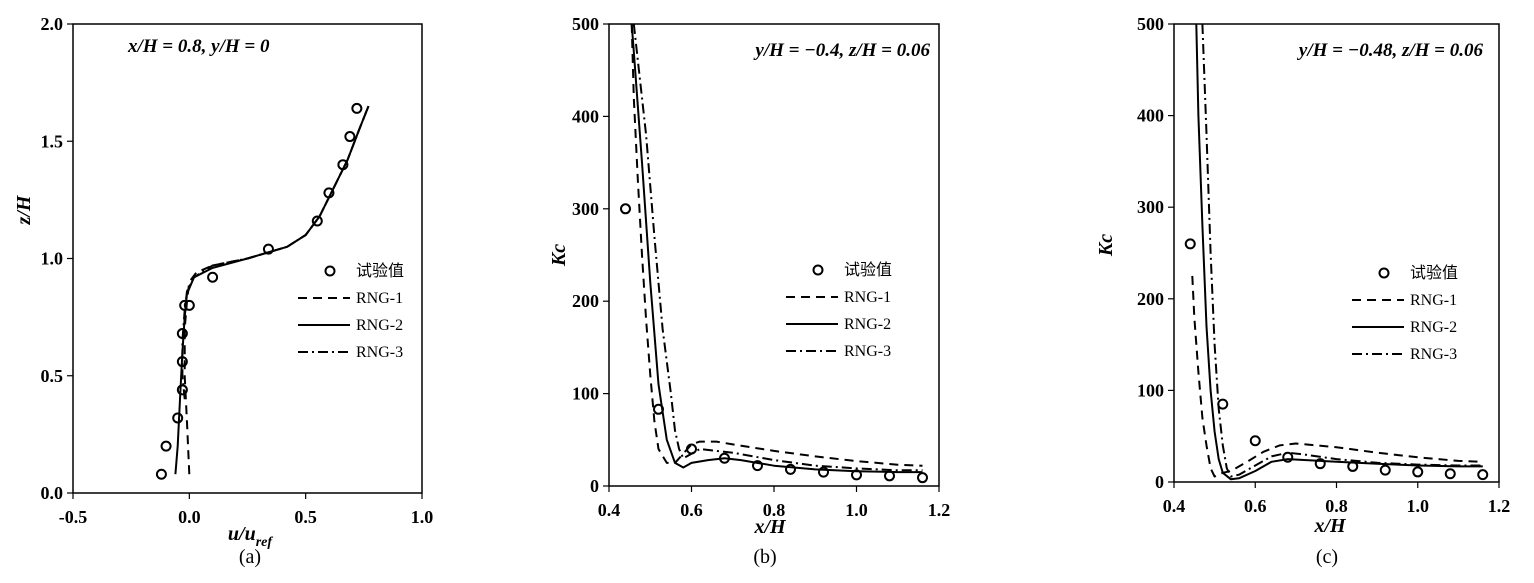 This screenshot has width=1534, height=583. What do you see at coordinates (52, 259) in the screenshot?
I see `y-tick-label: 1.0` at bounding box center [52, 259].